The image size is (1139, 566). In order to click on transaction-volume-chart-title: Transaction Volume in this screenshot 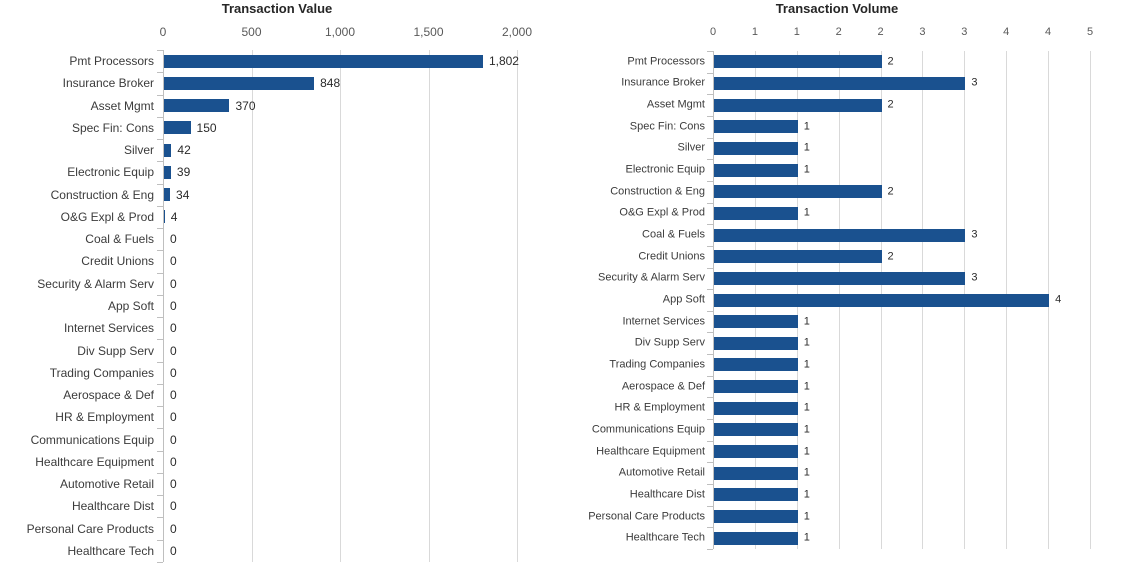, I will do `click(837, 8)`.